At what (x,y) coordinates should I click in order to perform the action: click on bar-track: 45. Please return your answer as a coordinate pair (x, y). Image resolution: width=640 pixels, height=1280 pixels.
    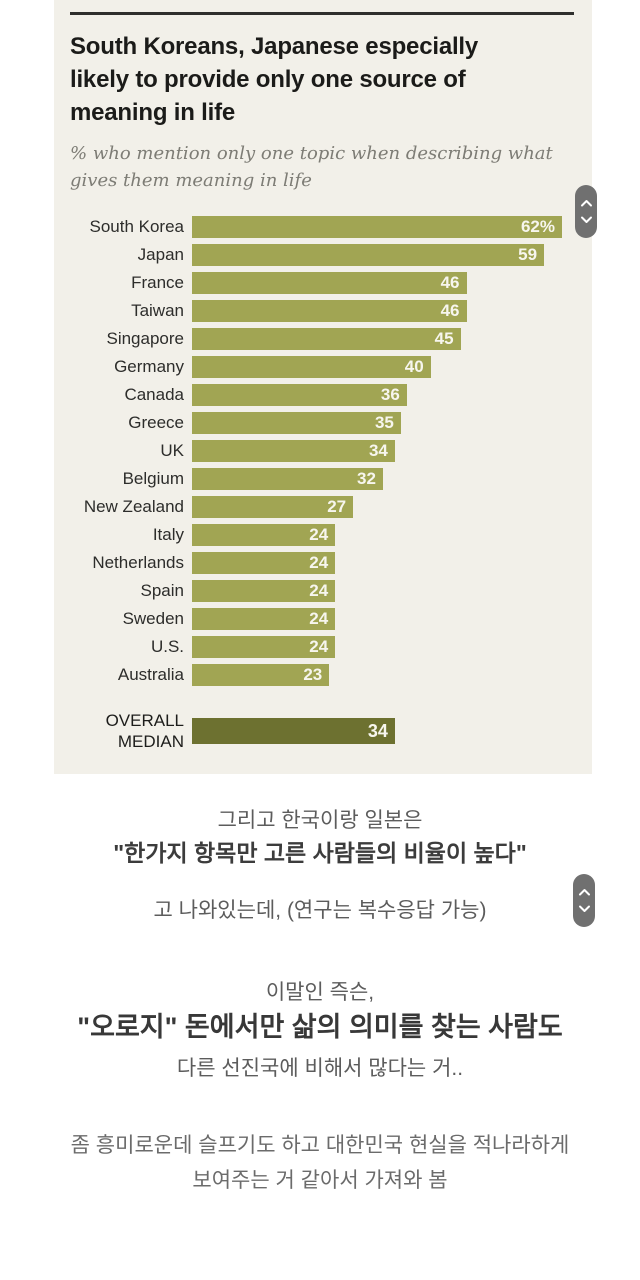
    Looking at the image, I should click on (377, 339).